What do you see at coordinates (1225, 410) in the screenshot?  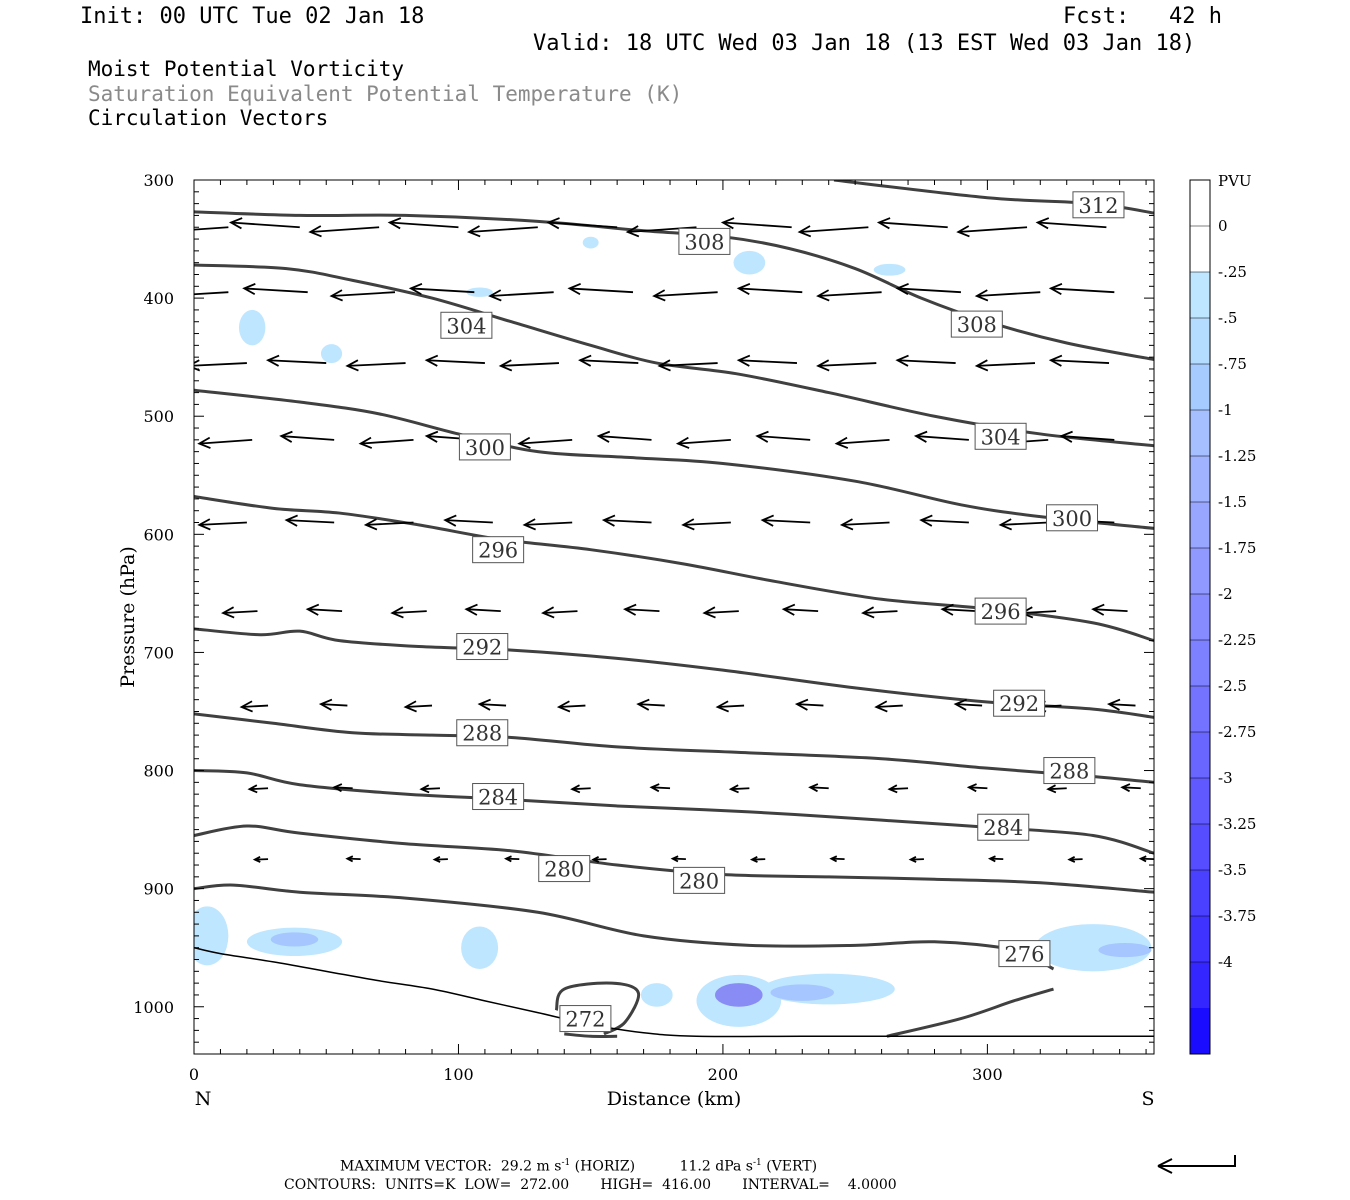 I see `colorbar-tick-label: -1` at bounding box center [1225, 410].